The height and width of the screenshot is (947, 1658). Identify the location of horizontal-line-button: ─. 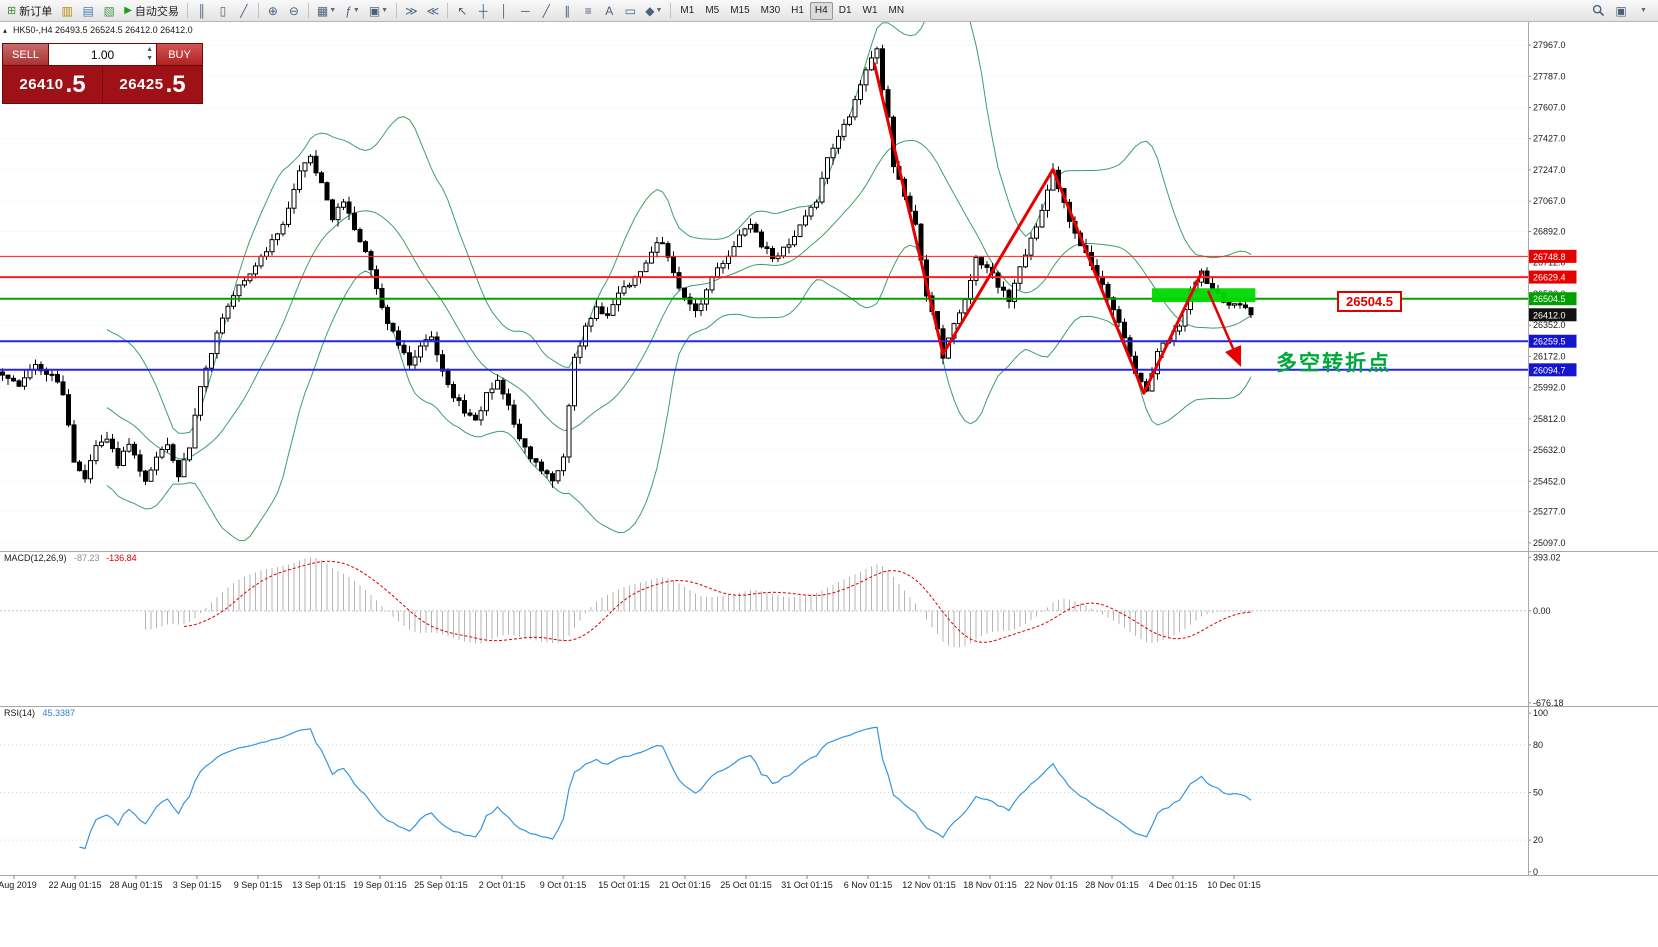
(525, 10).